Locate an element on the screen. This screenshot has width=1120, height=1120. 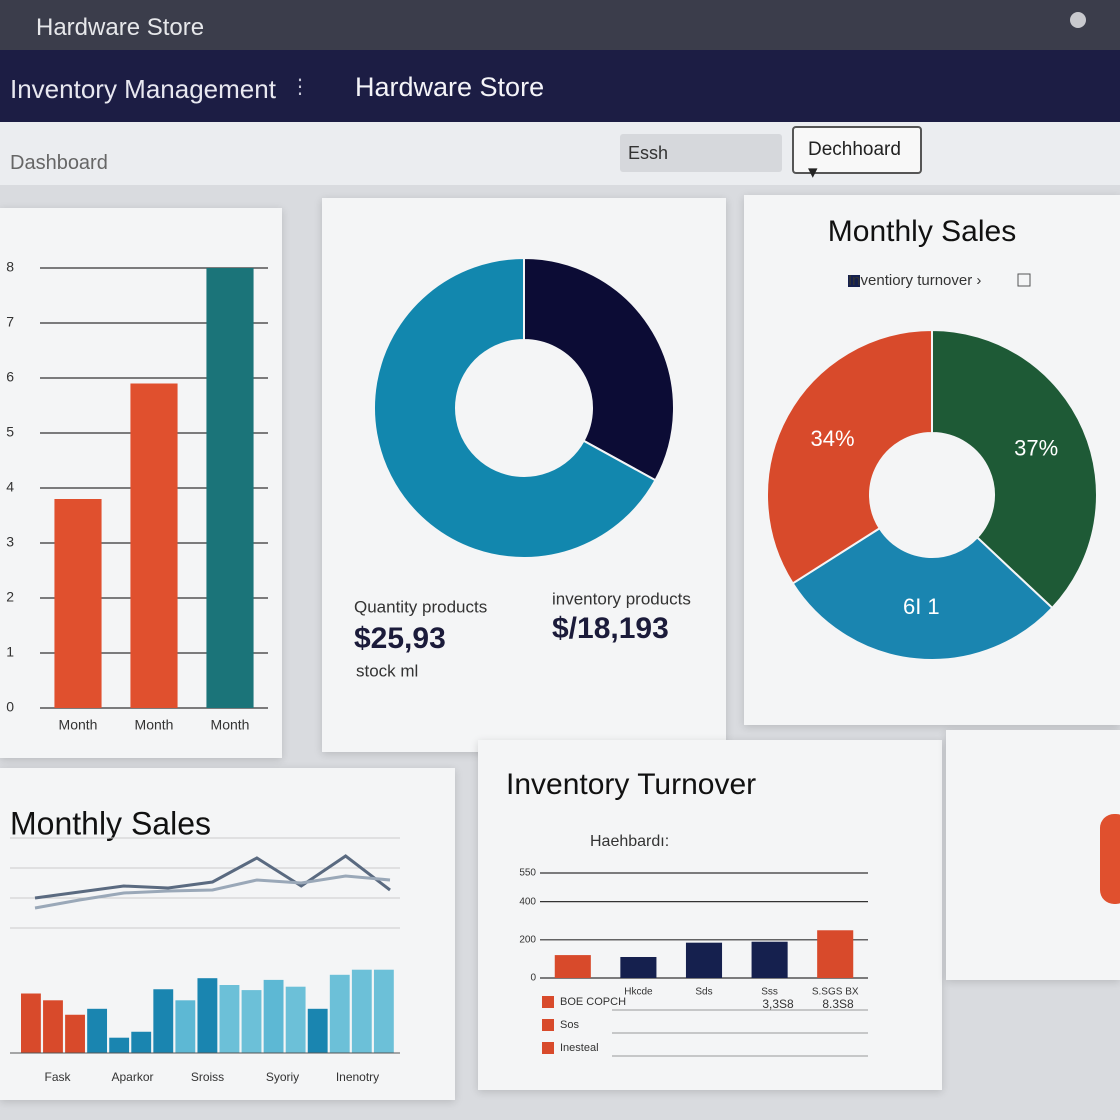
stat-label: Quantity products is located at coordinates (420, 606).